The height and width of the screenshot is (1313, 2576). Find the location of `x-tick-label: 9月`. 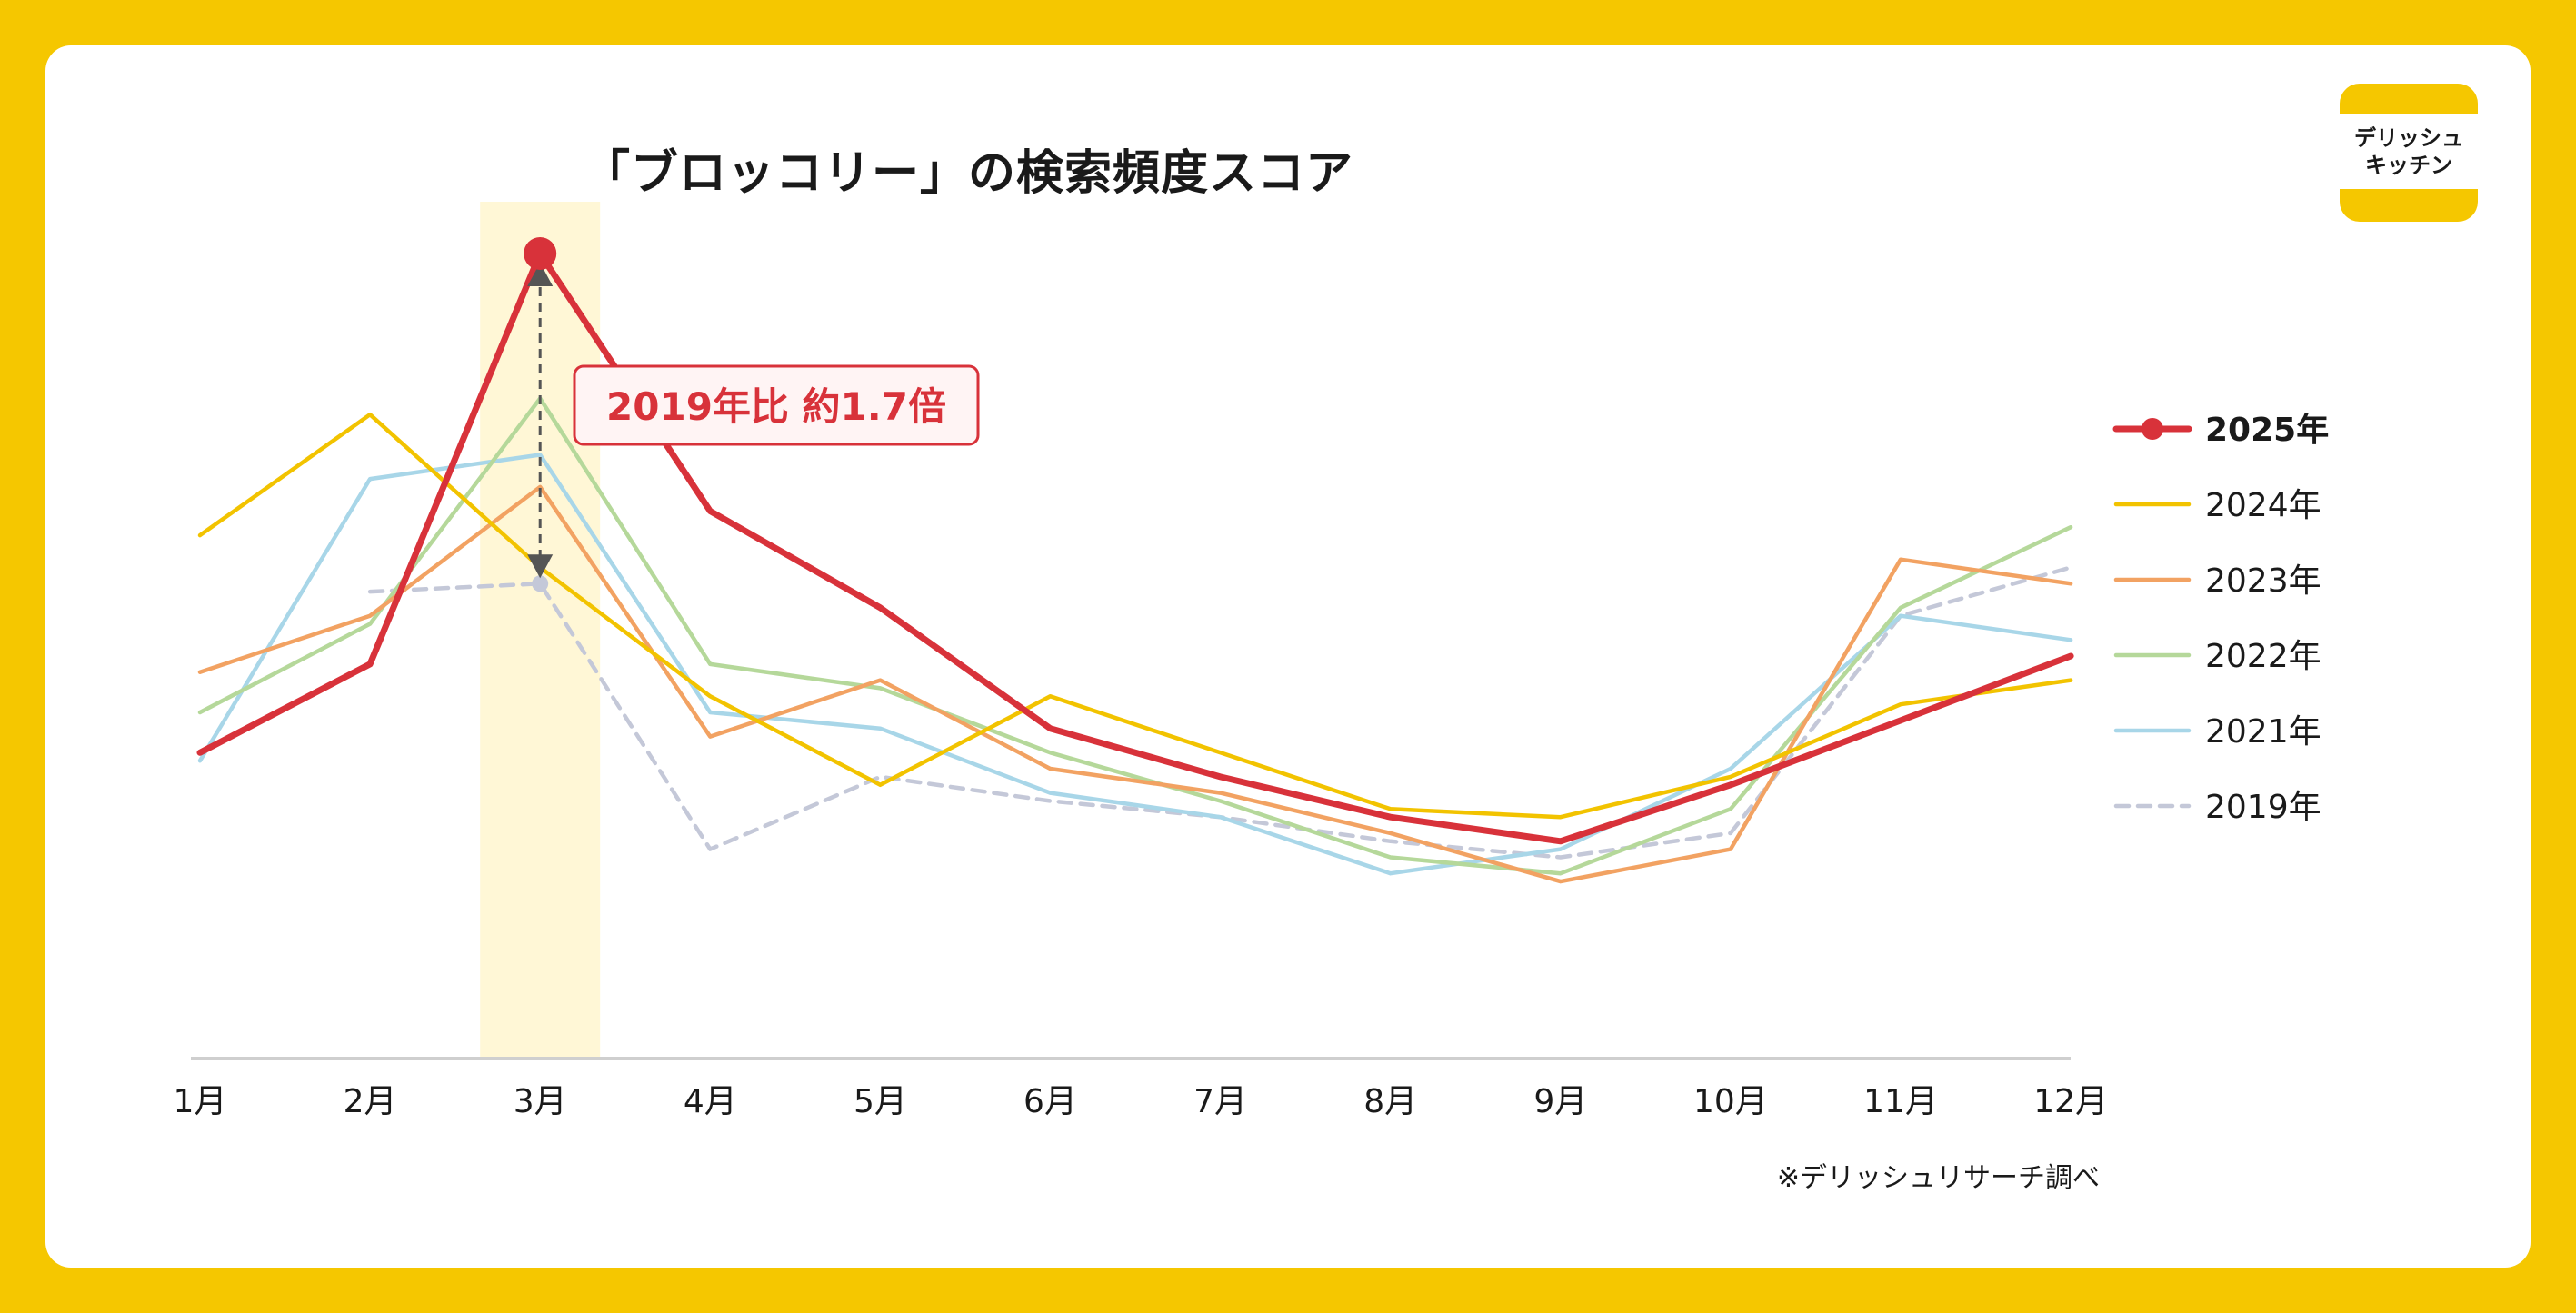

x-tick-label: 9月 is located at coordinates (1560, 1102).